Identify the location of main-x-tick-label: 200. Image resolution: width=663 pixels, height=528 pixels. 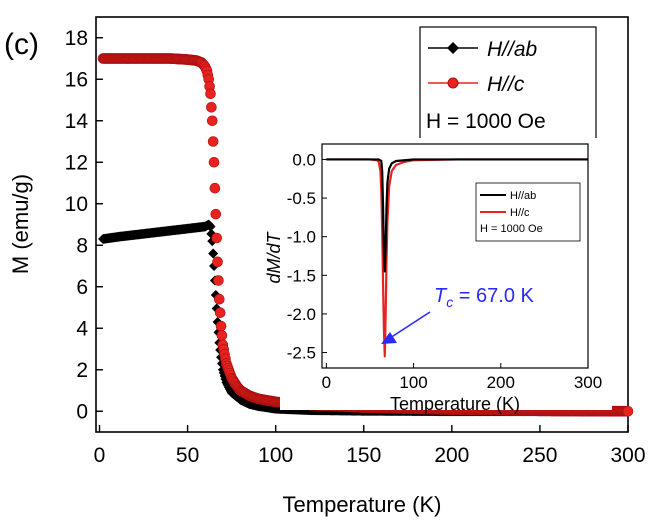
(451, 455).